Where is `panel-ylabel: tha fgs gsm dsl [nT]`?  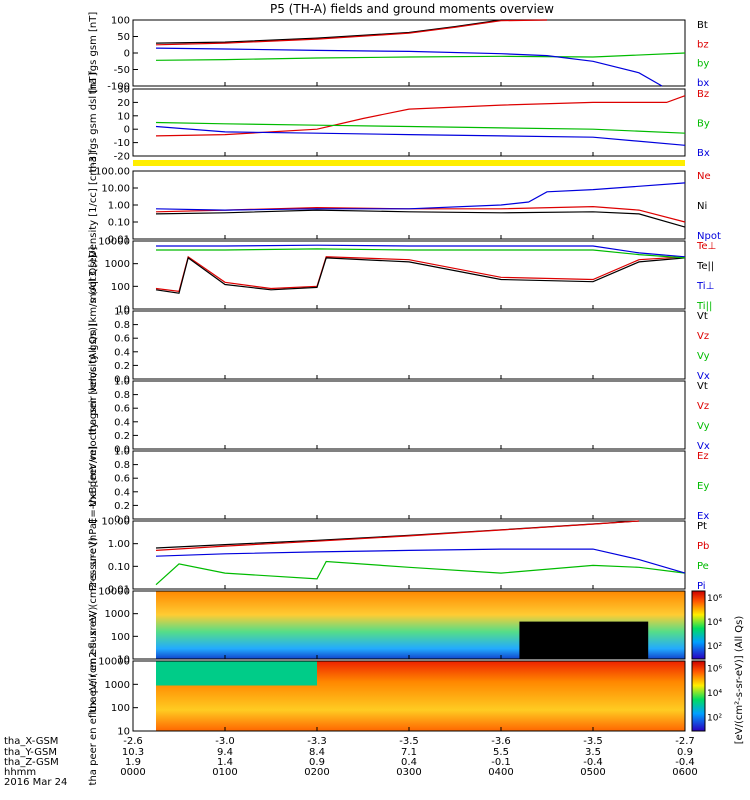 panel-ylabel: tha fgs gsm dsl [nT] is located at coordinates (93, 122).